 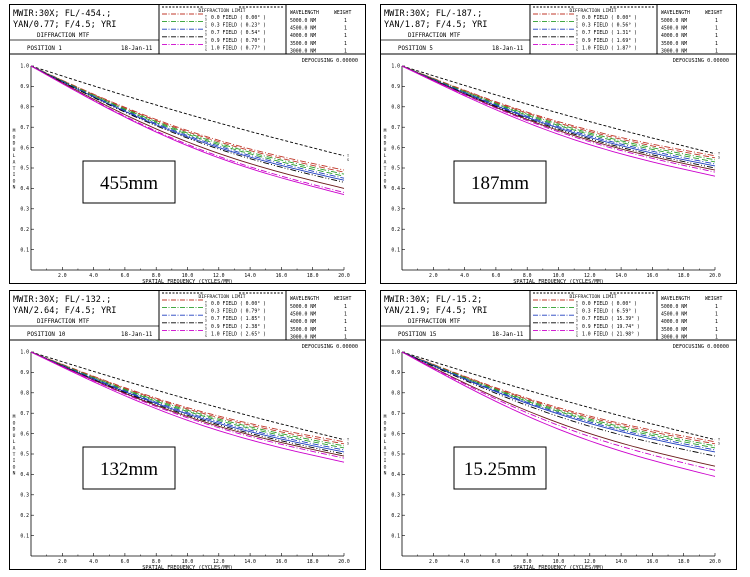 What do you see at coordinates (609, 26) in the screenshot?
I see `legend-entry: 0.3 FIELD ( 0.56° )` at bounding box center [609, 26].